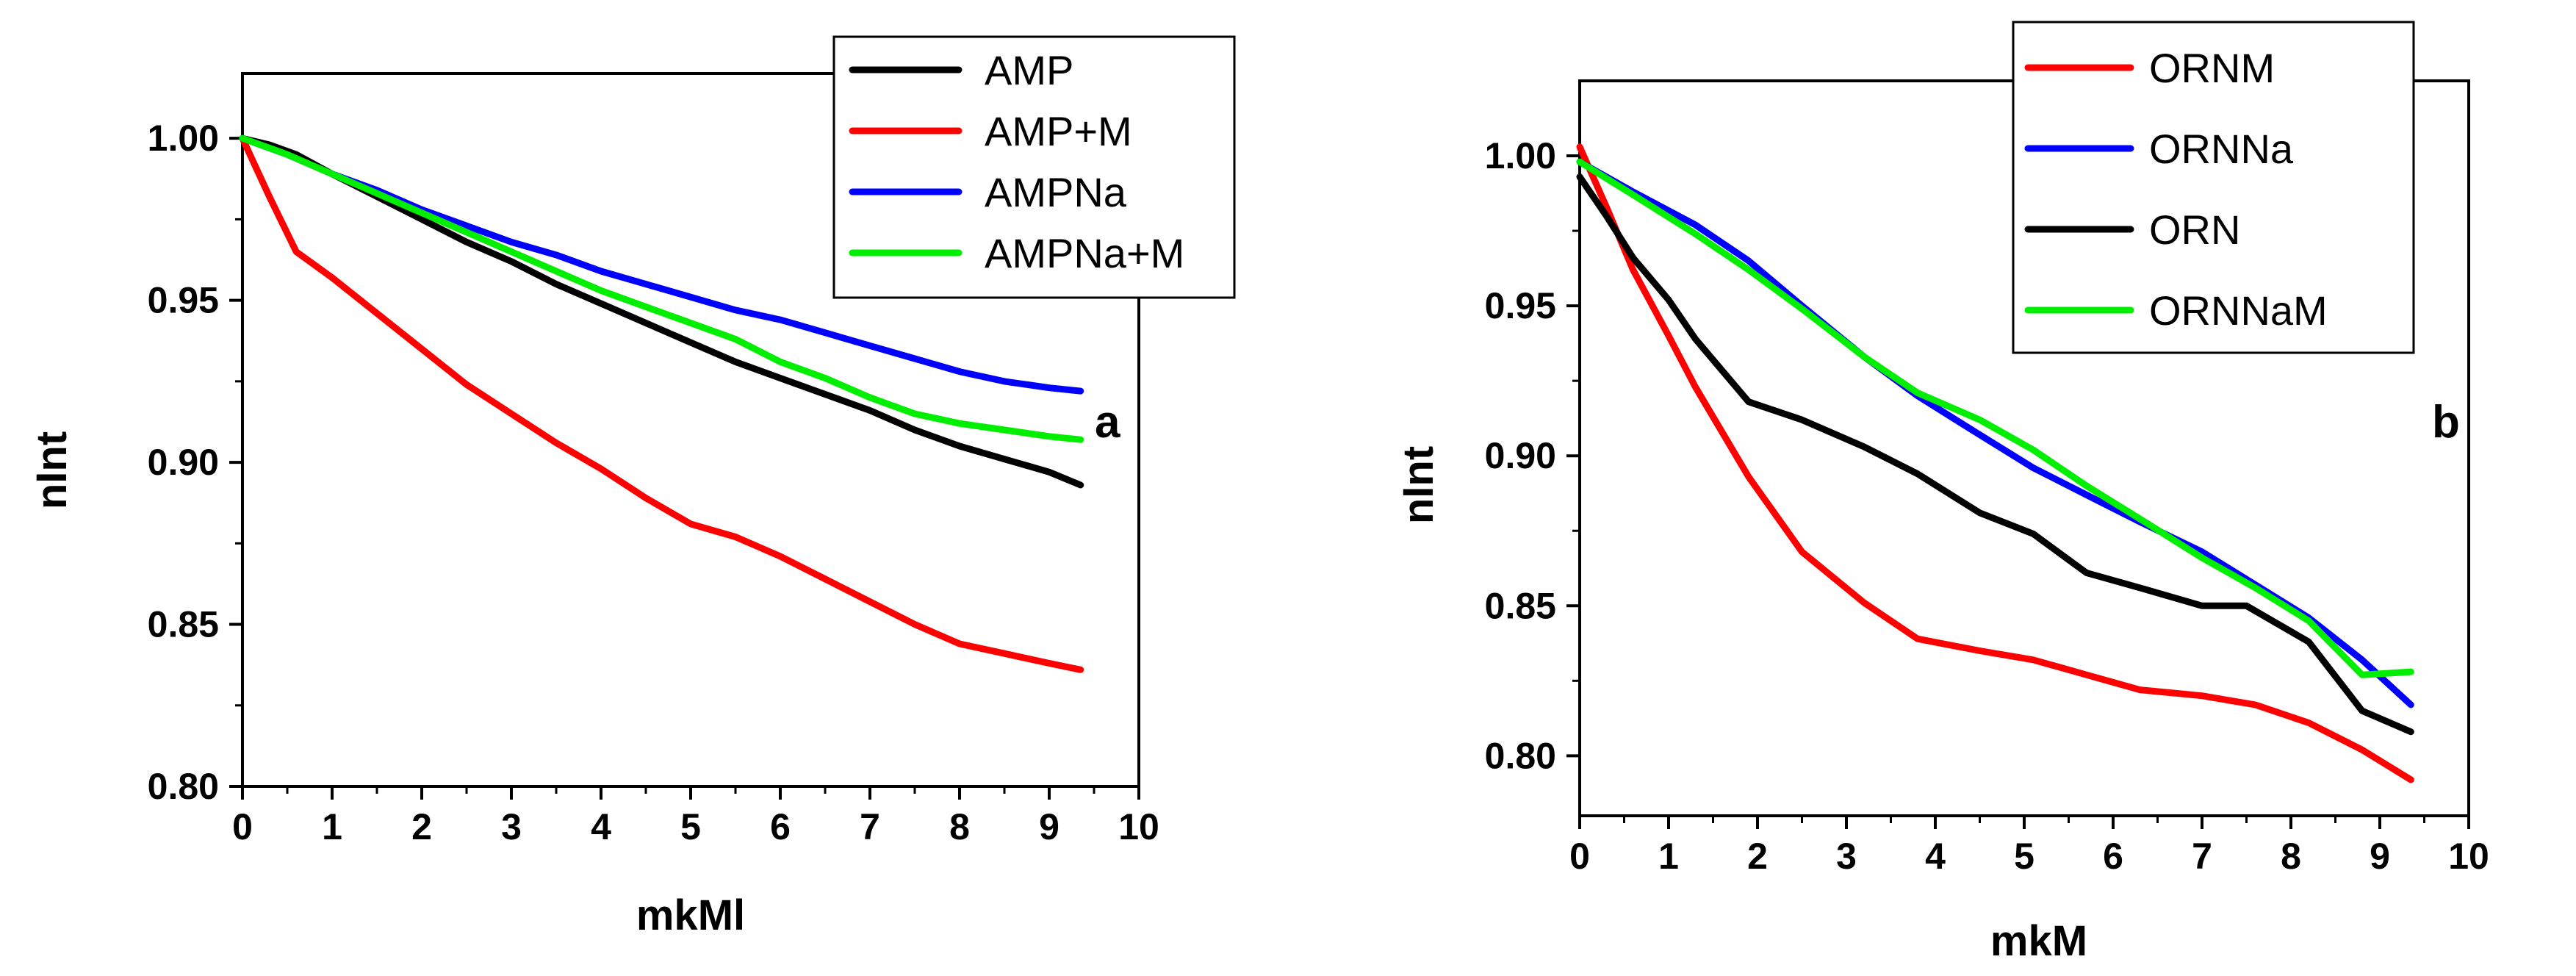 The image size is (2576, 976). I want to click on legend-a: AMP AMP+M AMPNa AMPNa+M, so click(1034, 167).